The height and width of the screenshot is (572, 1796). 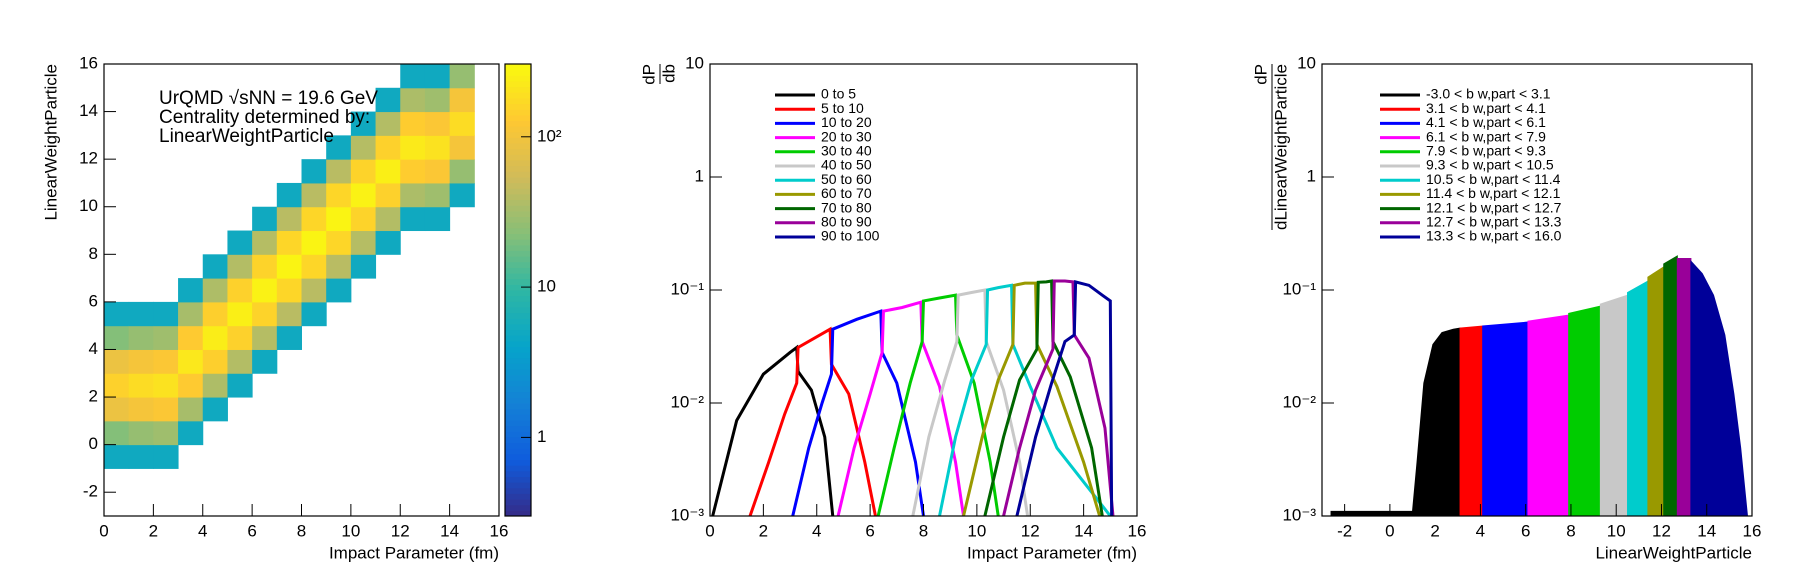 I want to click on annotation: Centrality determined by:, so click(x=264, y=117).